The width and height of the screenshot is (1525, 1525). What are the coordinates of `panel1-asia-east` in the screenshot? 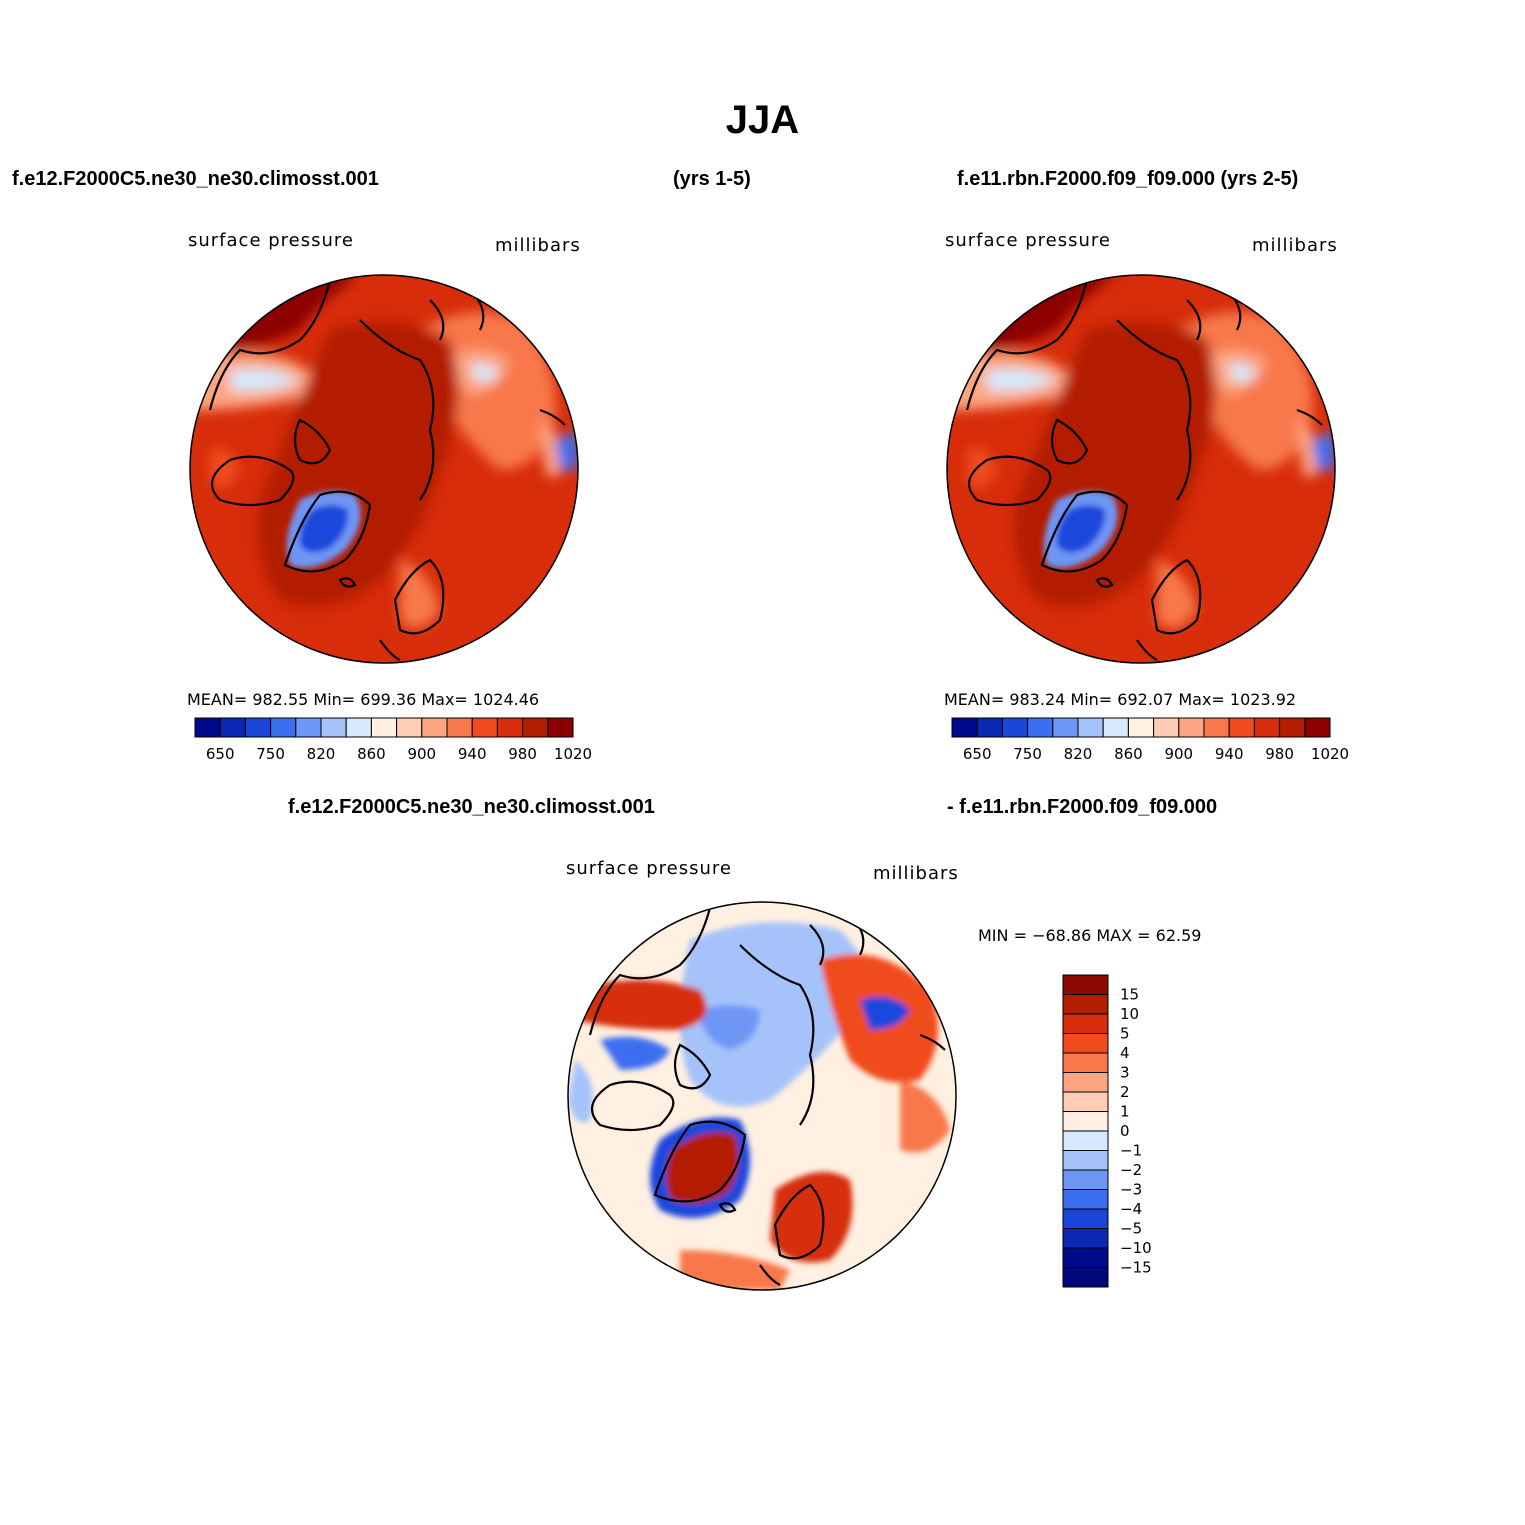 It's located at (488, 391).